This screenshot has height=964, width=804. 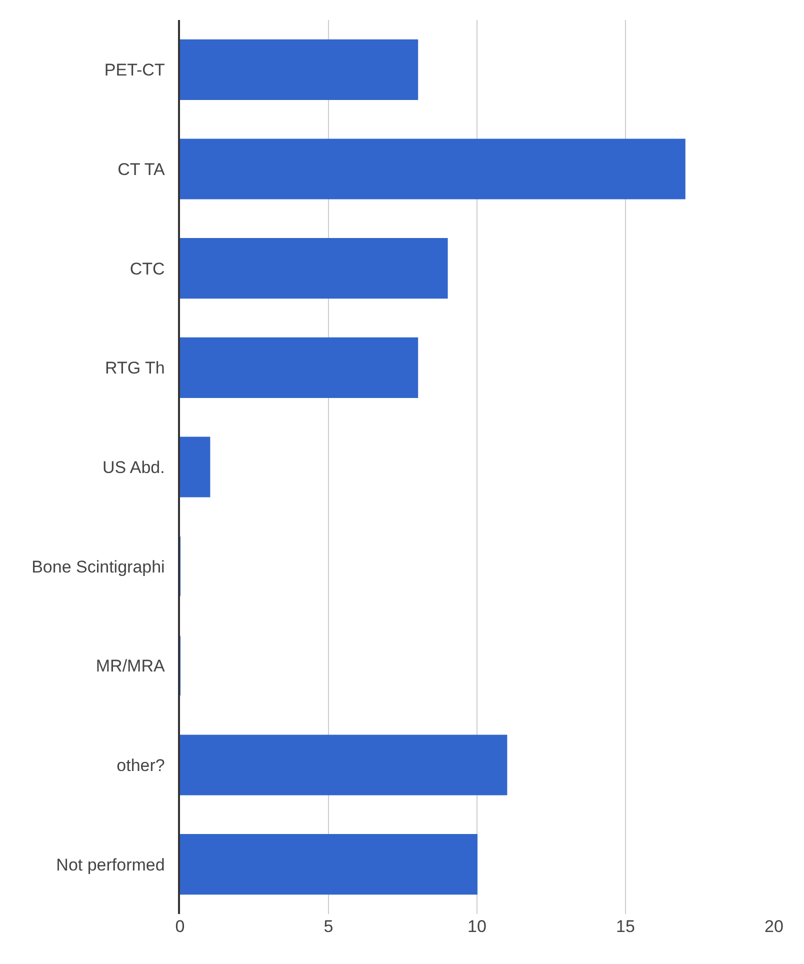 What do you see at coordinates (140, 765) in the screenshot?
I see `y-tick-label: other?` at bounding box center [140, 765].